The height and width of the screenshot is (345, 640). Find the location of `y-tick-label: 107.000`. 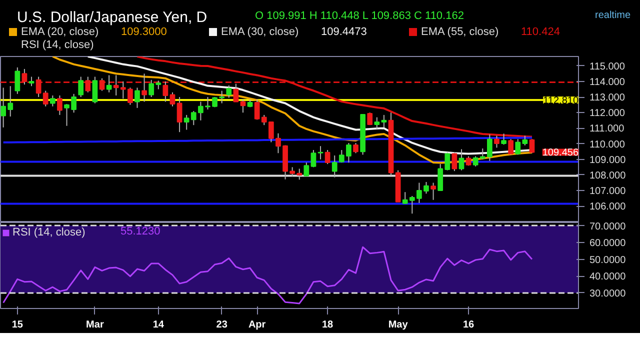

y-tick-label: 107.000 is located at coordinates (608, 192).